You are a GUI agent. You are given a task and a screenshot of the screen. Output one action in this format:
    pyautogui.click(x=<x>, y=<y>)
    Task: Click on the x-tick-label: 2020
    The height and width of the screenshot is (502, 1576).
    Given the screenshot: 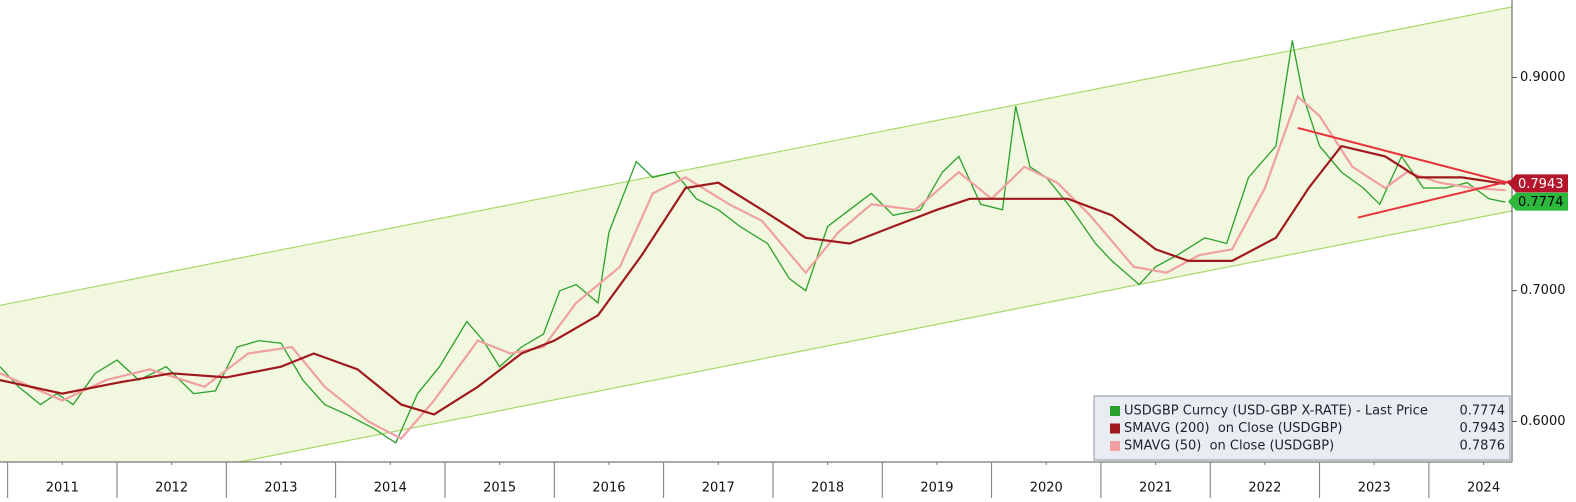 What is the action you would take?
    pyautogui.click(x=1046, y=488)
    